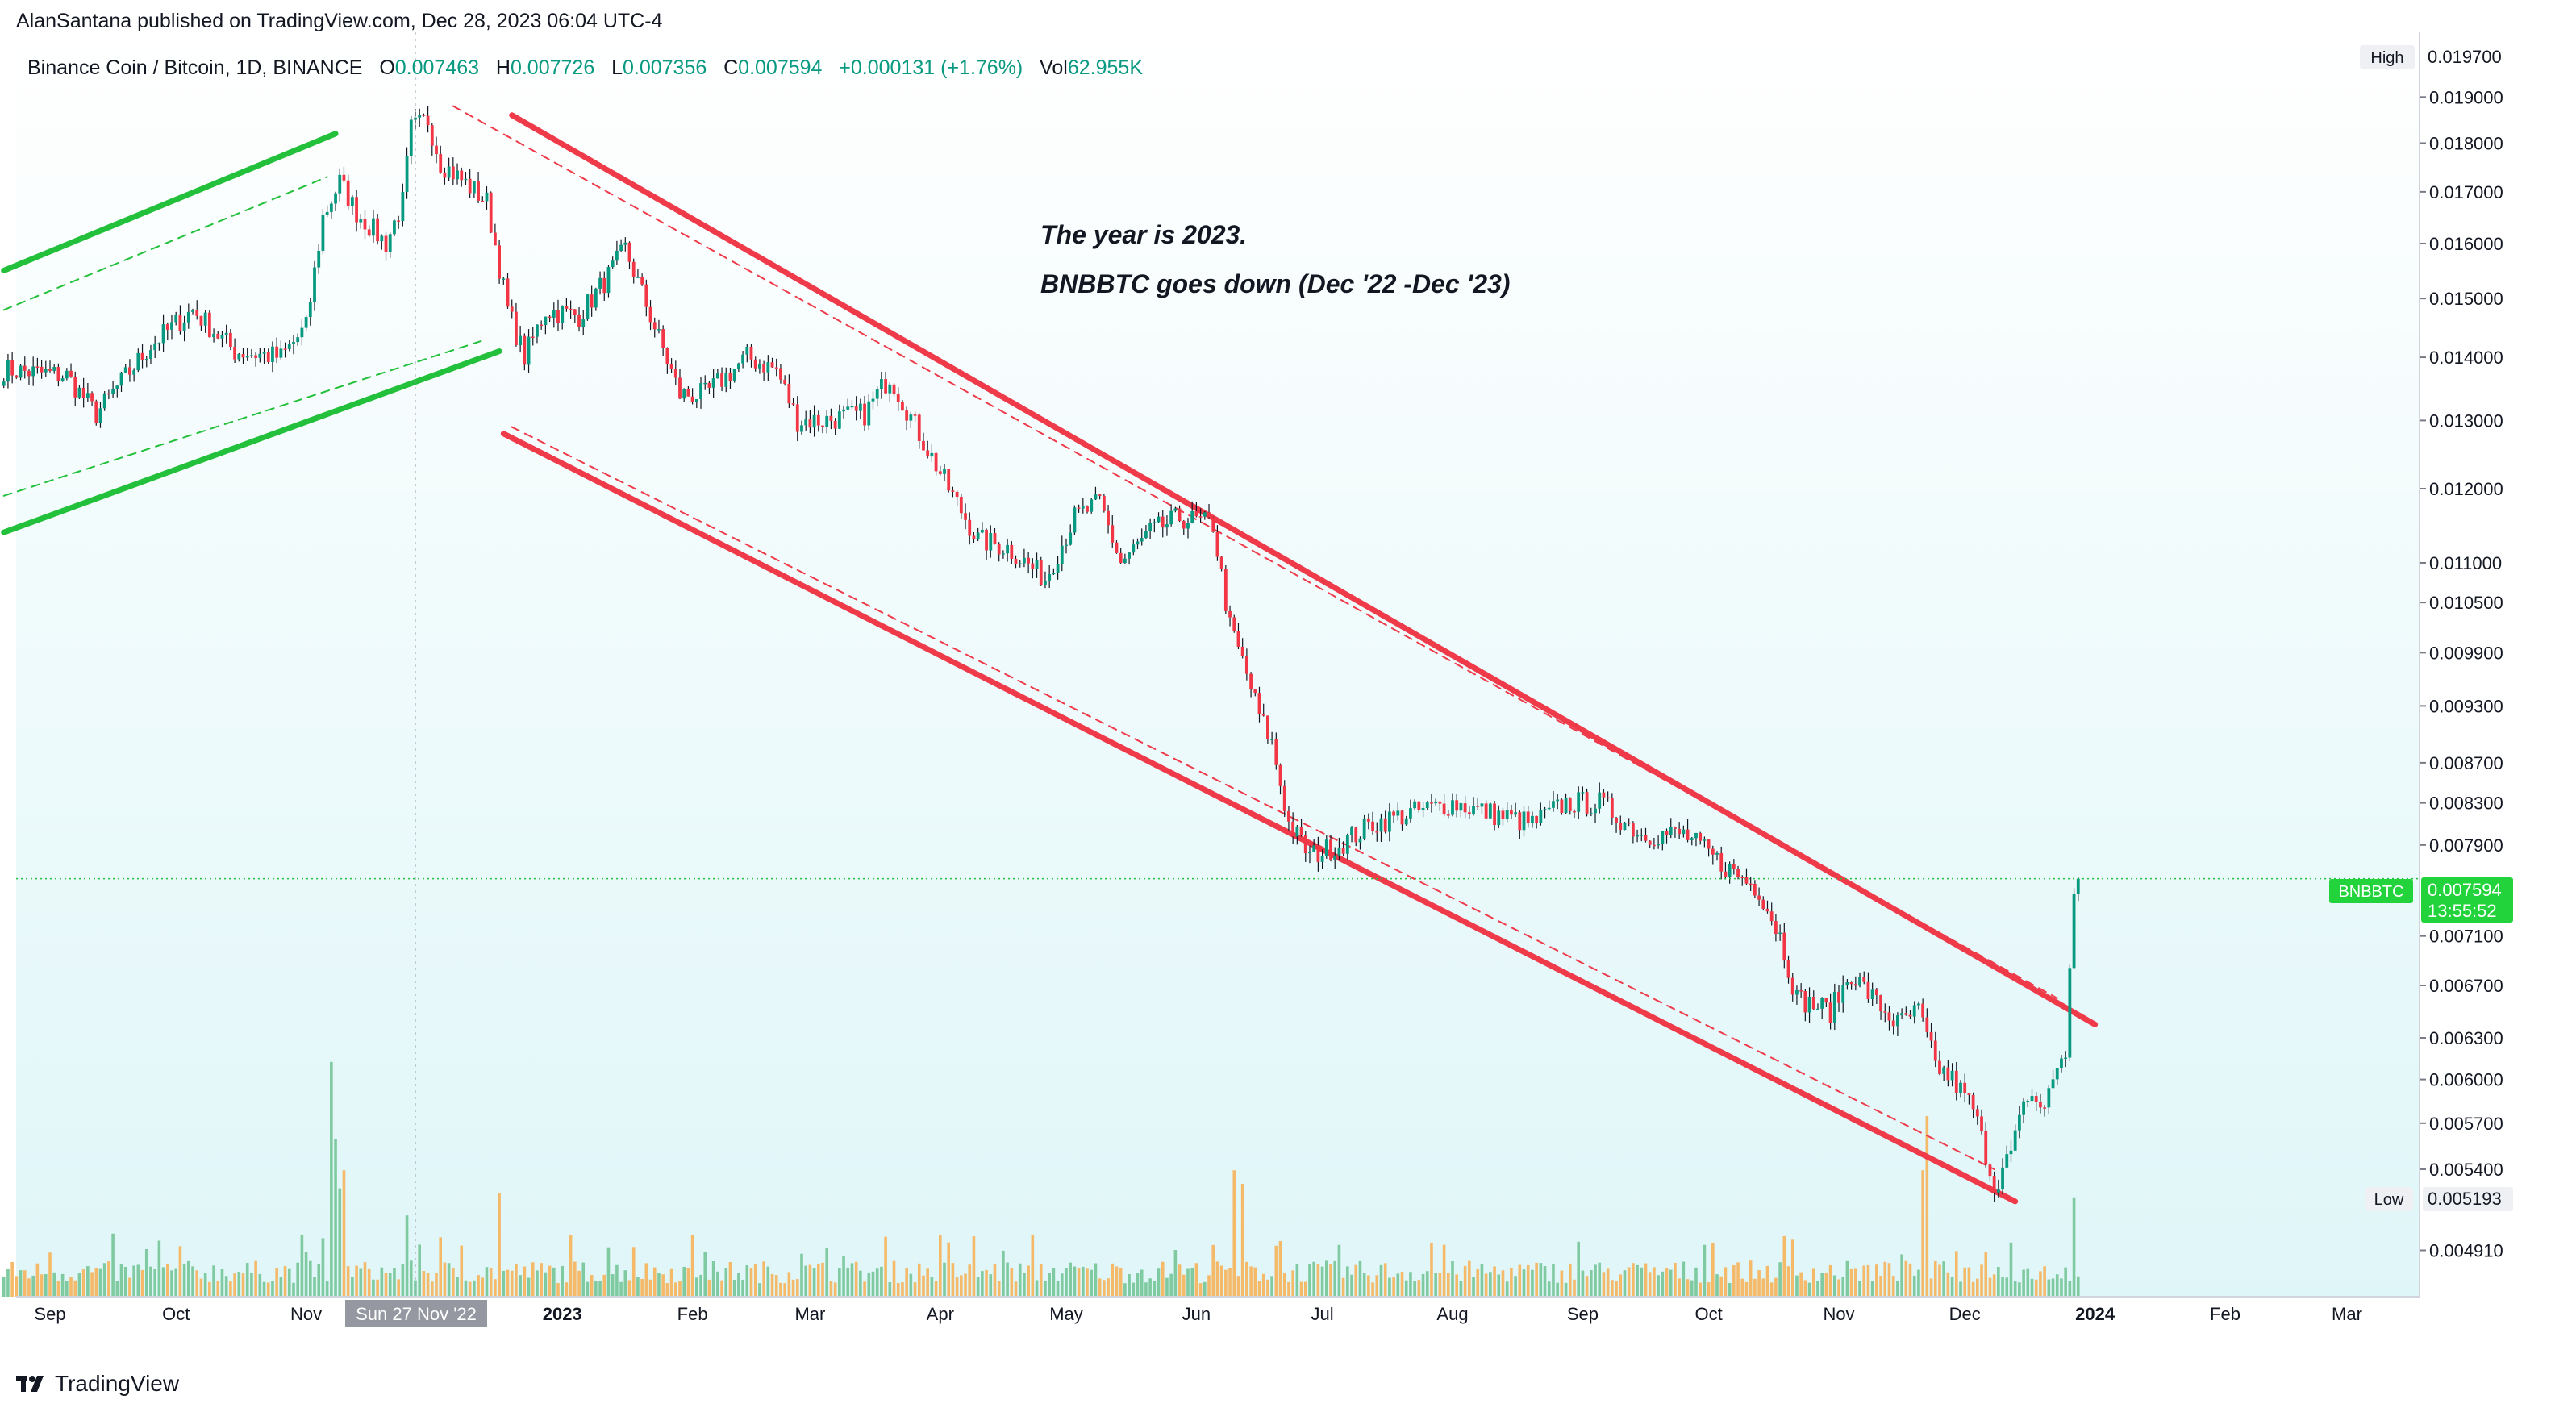 This screenshot has width=2576, height=1408. Describe the element at coordinates (195, 67) in the screenshot. I see `symbol-title: Binance Coin / Bitcoin, 1D, BINANCE` at that location.